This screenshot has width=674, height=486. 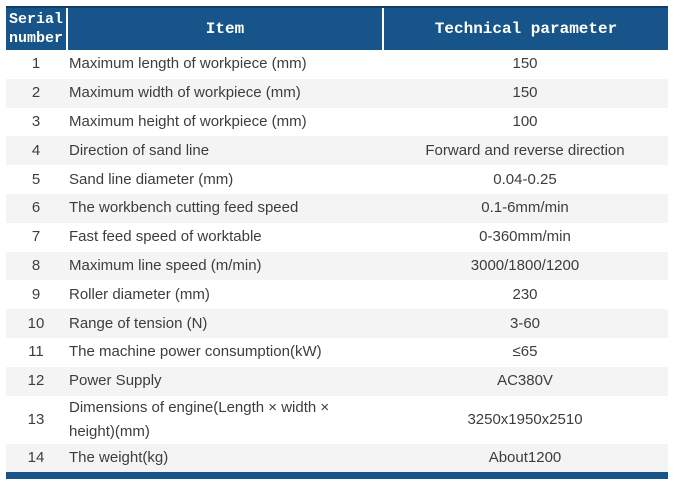 What do you see at coordinates (337, 295) in the screenshot?
I see `table-row: 9 Roller diameter (mm) 230` at bounding box center [337, 295].